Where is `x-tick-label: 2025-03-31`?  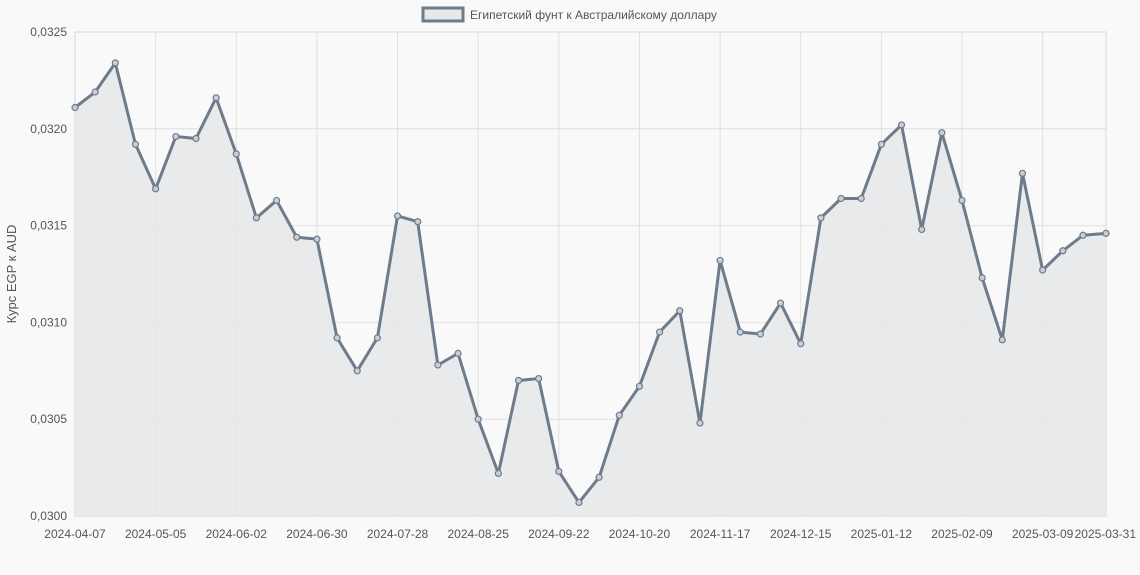
x-tick-label: 2025-03-31 is located at coordinates (1106, 534).